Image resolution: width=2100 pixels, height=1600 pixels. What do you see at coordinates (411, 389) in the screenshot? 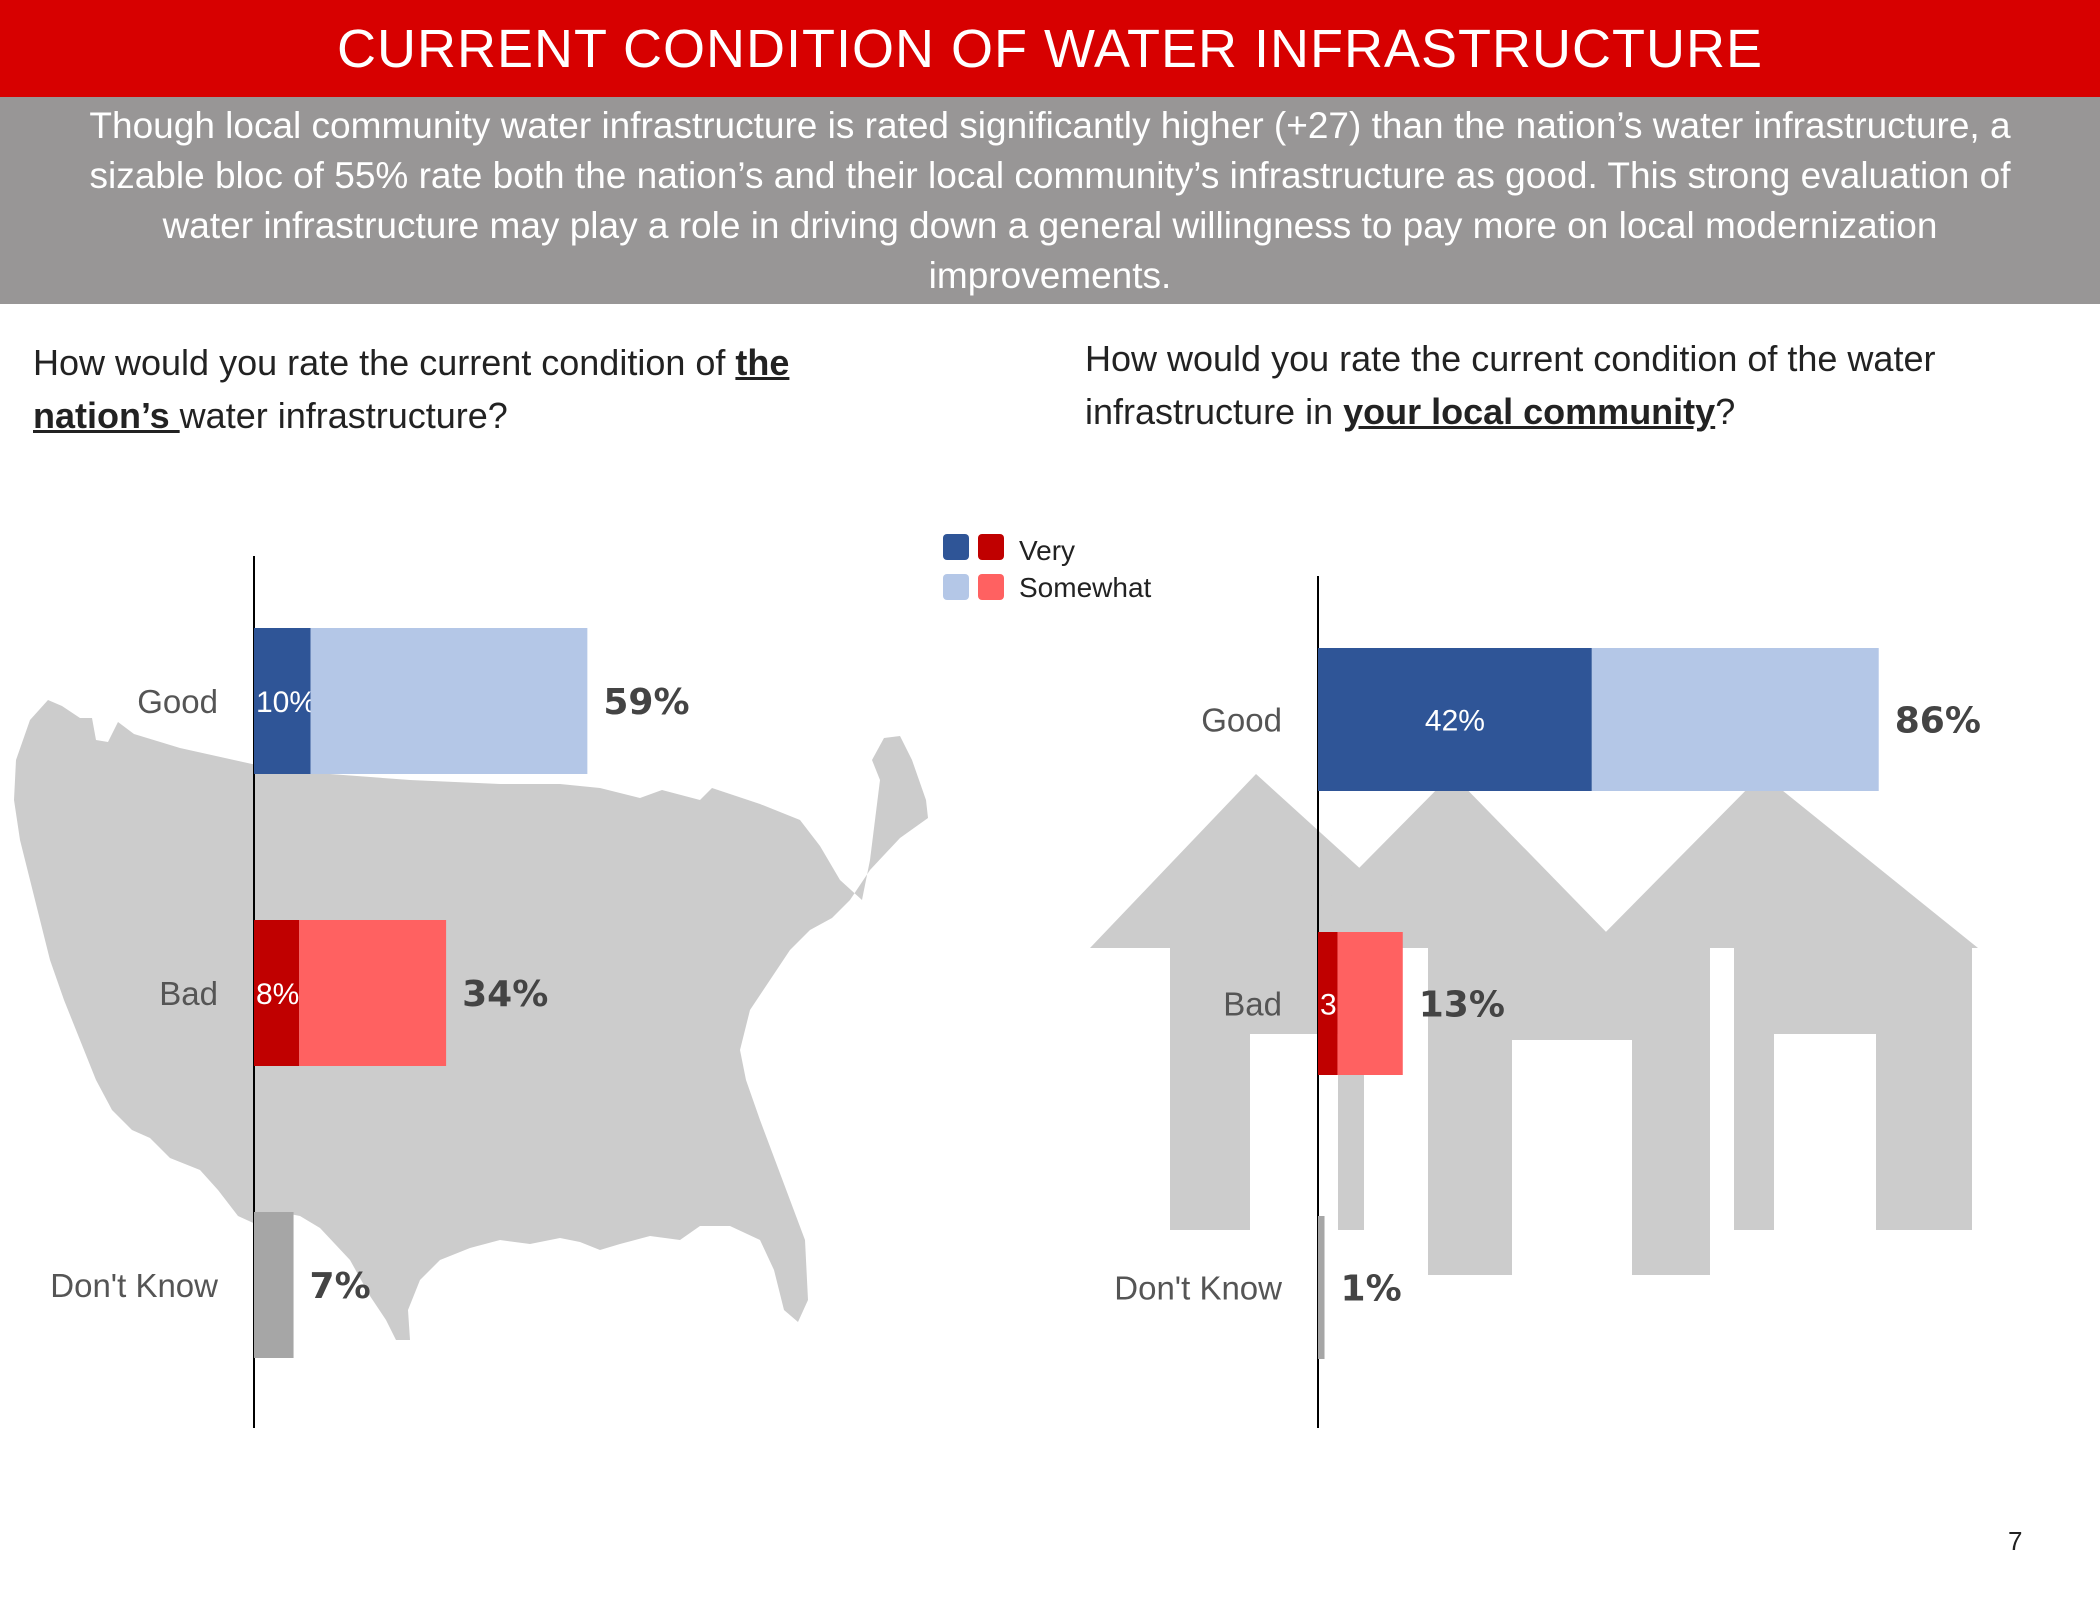
I see `question-nation-emphasis: the nation’s` at bounding box center [411, 389].